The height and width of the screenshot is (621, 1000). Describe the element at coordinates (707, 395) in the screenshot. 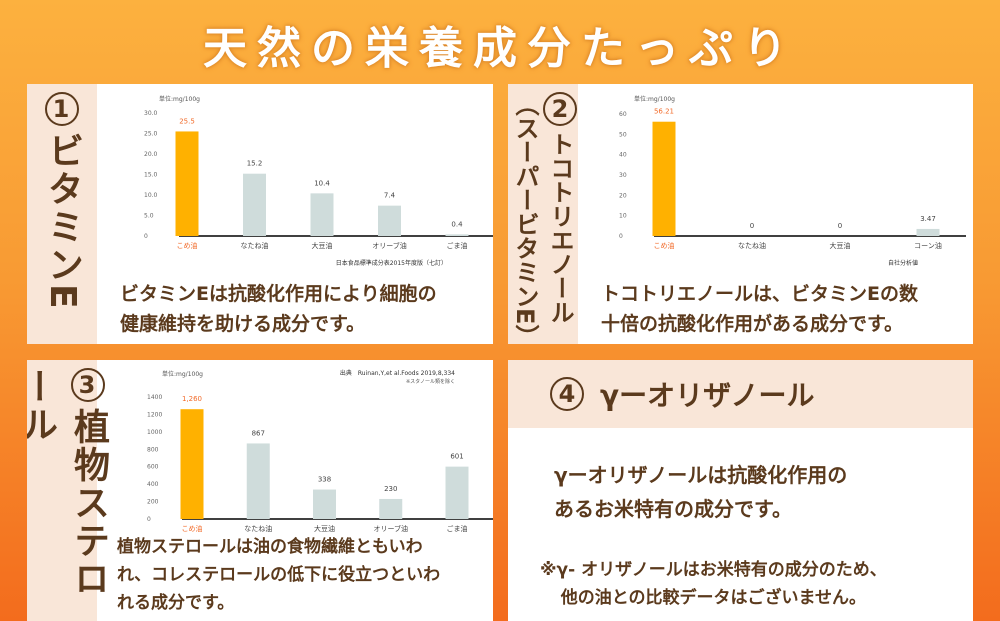

I see `panel-heading: γーオリザノール` at that location.